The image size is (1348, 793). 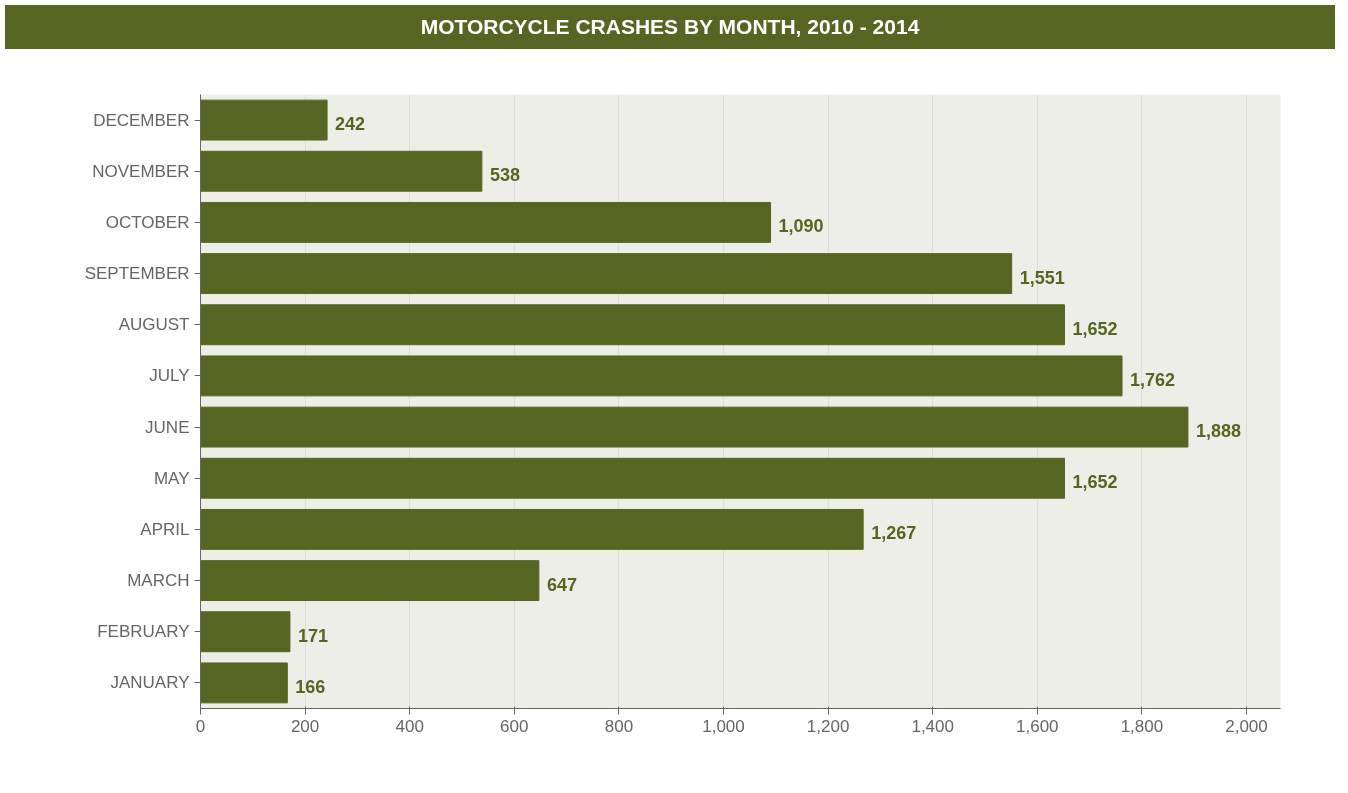 What do you see at coordinates (894, 533) in the screenshot?
I see `data-label: 1,267` at bounding box center [894, 533].